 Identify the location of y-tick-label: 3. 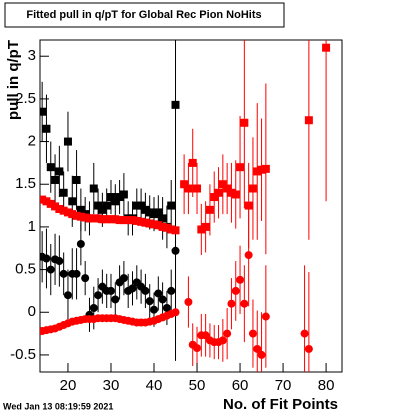
(32, 55).